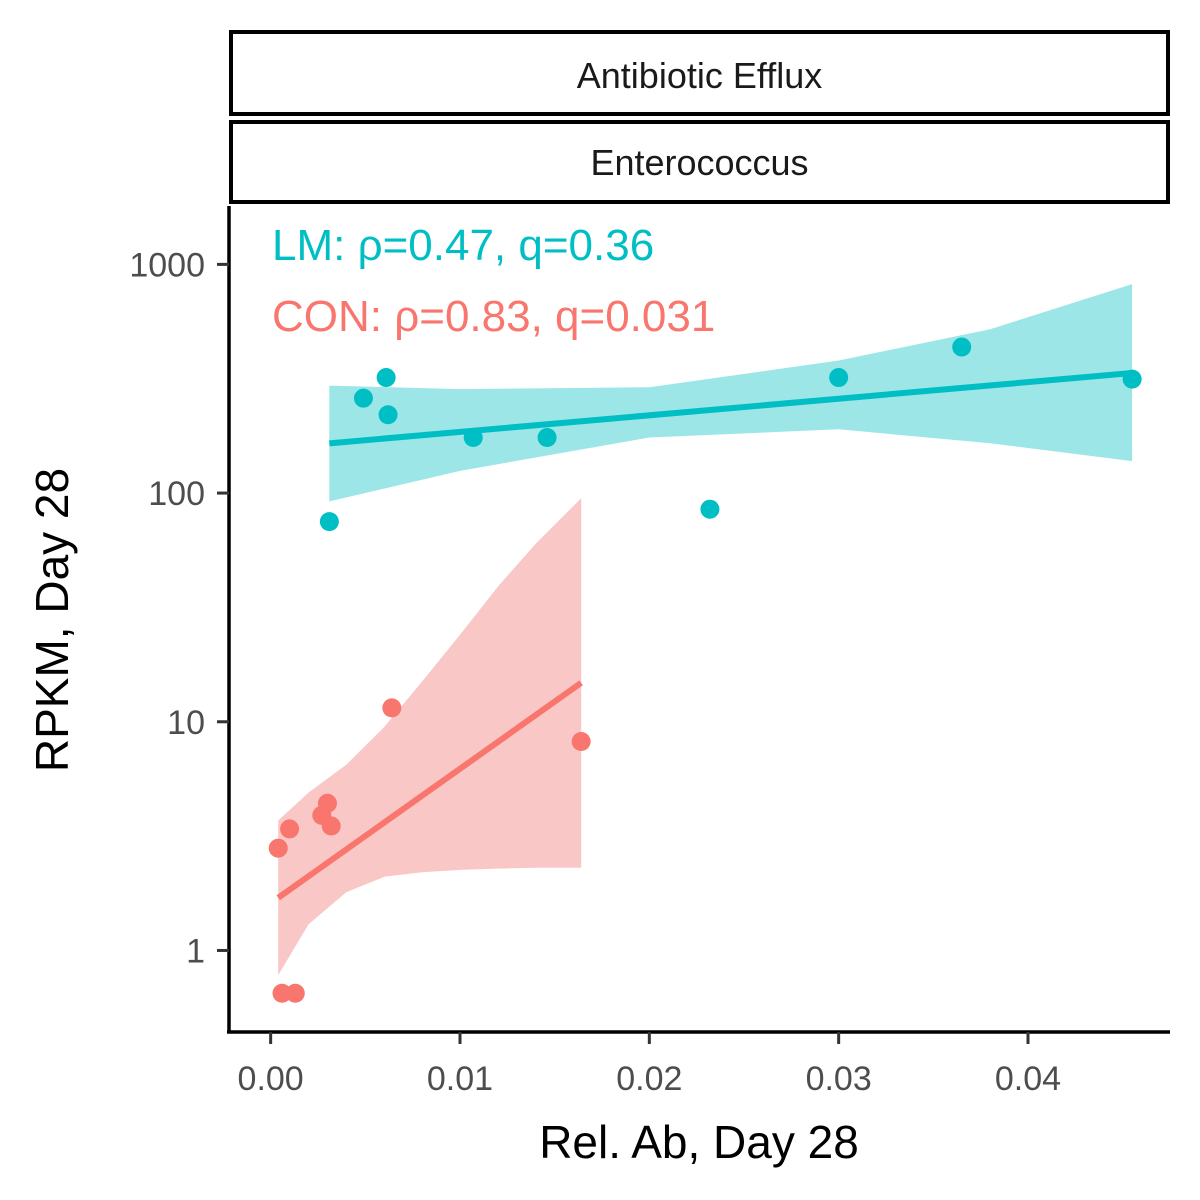 The height and width of the screenshot is (1200, 1200). What do you see at coordinates (186, 723) in the screenshot?
I see `y-tick-label: 10` at bounding box center [186, 723].